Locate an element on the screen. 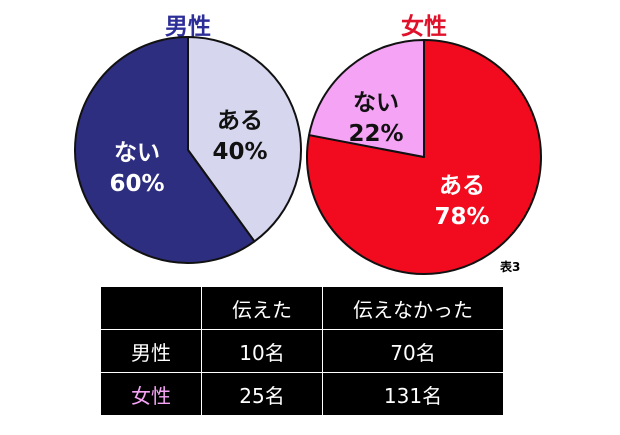  header-cell-not-told: 伝えなかった is located at coordinates (413, 308).